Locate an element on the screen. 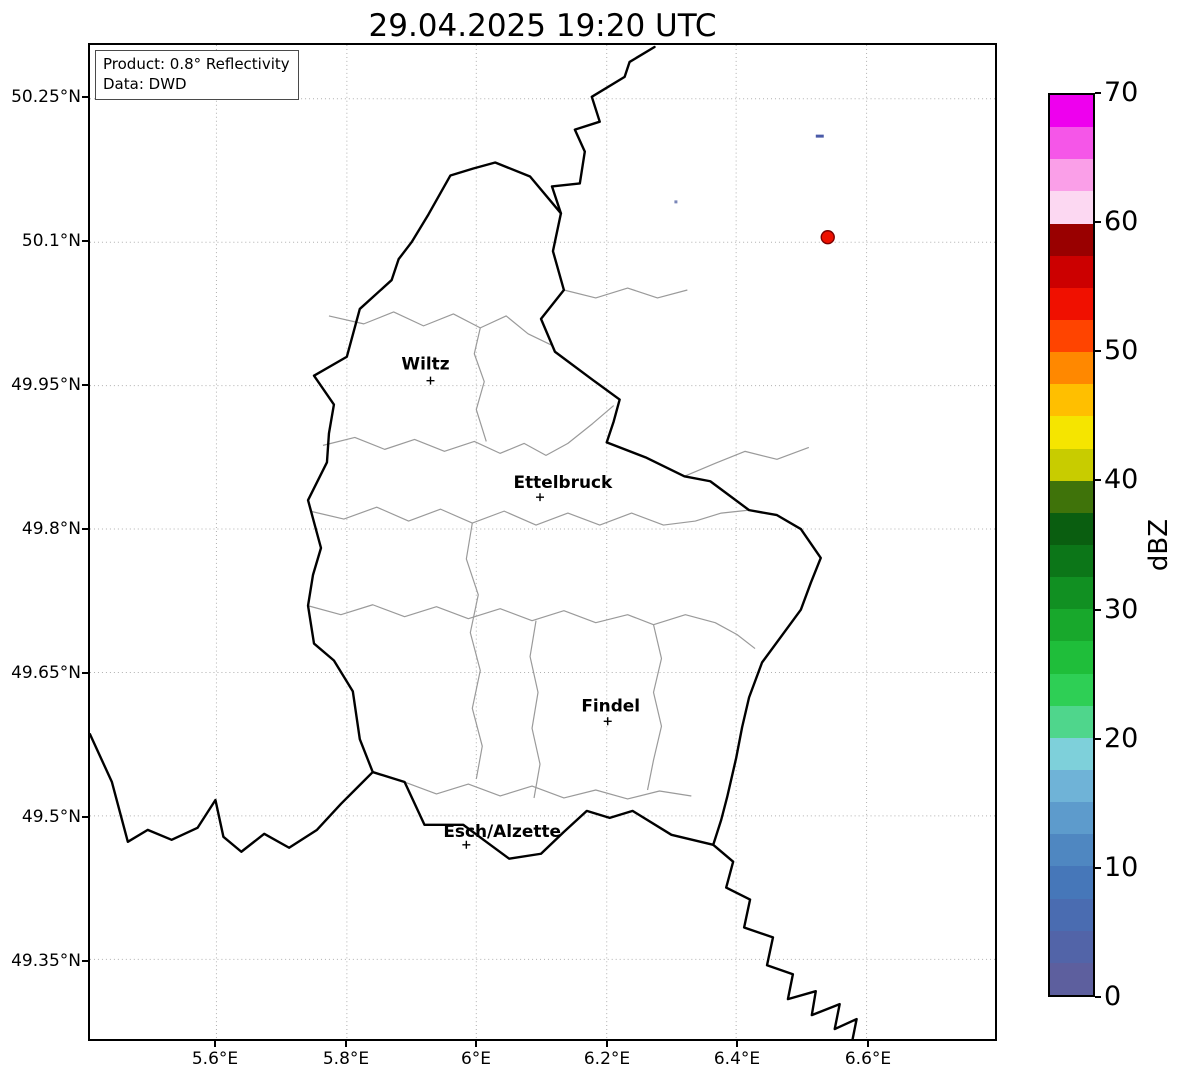  x-tick-label: 6.4°E is located at coordinates (737, 1059).